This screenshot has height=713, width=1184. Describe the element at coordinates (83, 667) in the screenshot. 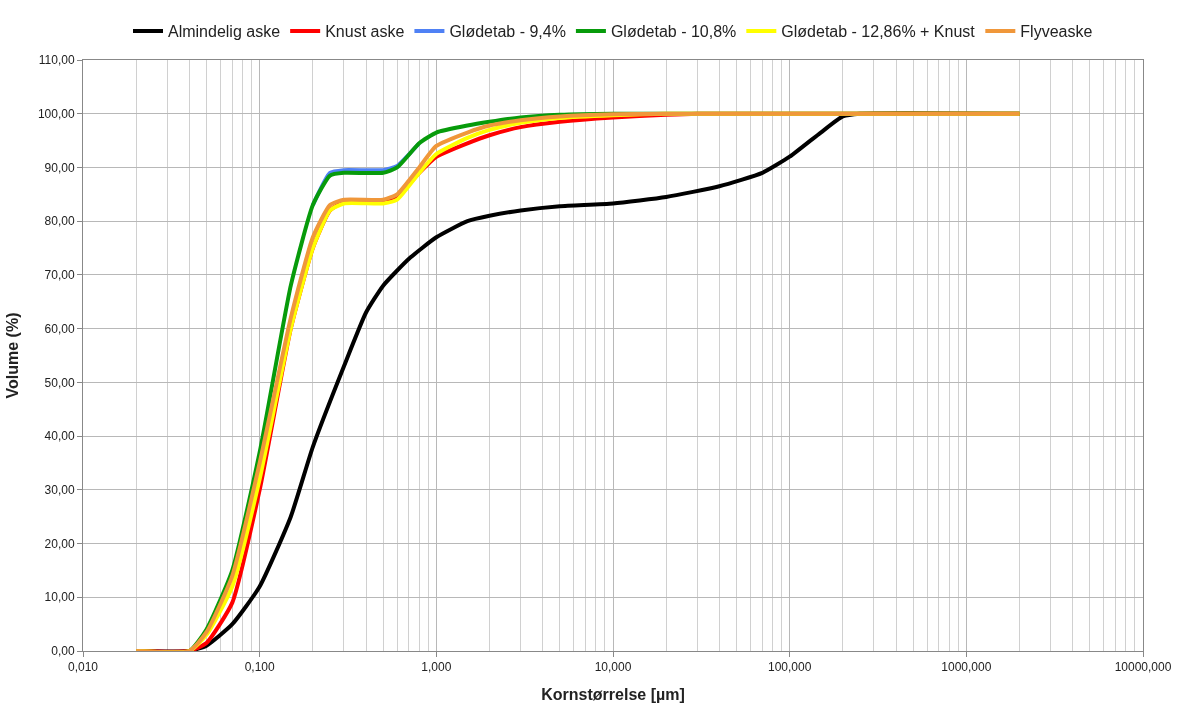

I see `x-tick-label: 0,010` at that location.